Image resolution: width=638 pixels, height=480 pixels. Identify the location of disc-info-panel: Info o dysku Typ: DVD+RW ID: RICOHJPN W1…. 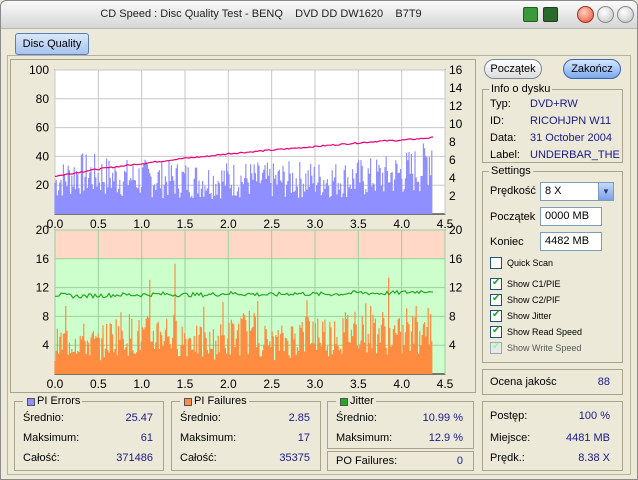
(552, 123).